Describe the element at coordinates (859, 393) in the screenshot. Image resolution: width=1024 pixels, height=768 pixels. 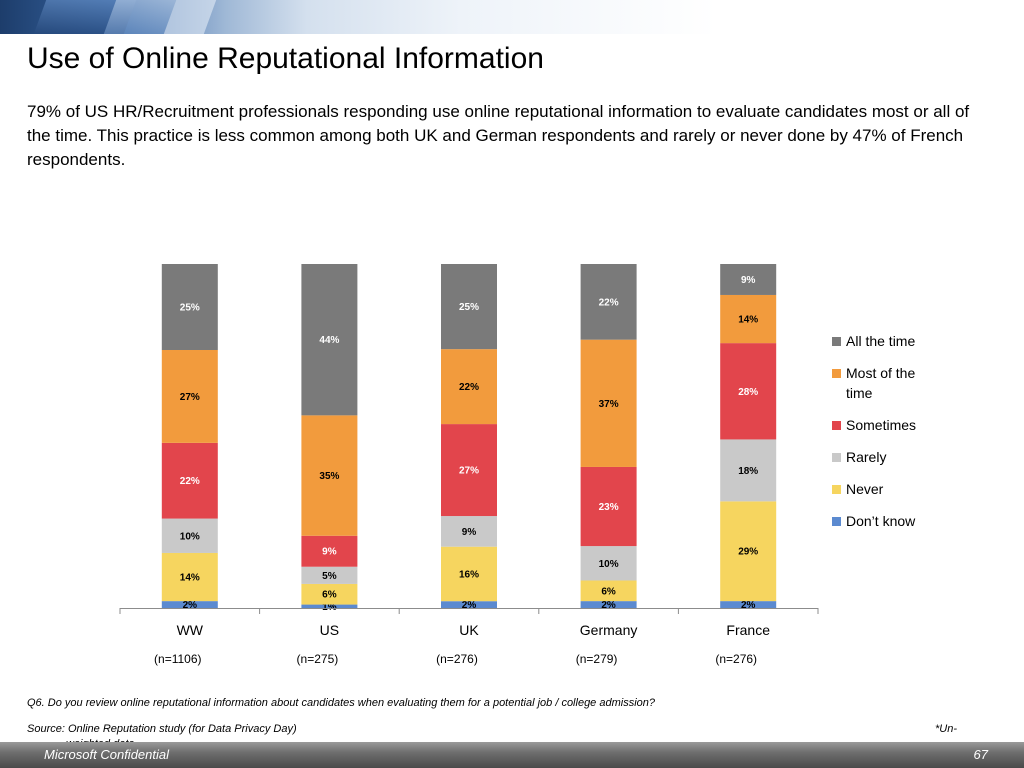
I see `legend-label: time` at that location.